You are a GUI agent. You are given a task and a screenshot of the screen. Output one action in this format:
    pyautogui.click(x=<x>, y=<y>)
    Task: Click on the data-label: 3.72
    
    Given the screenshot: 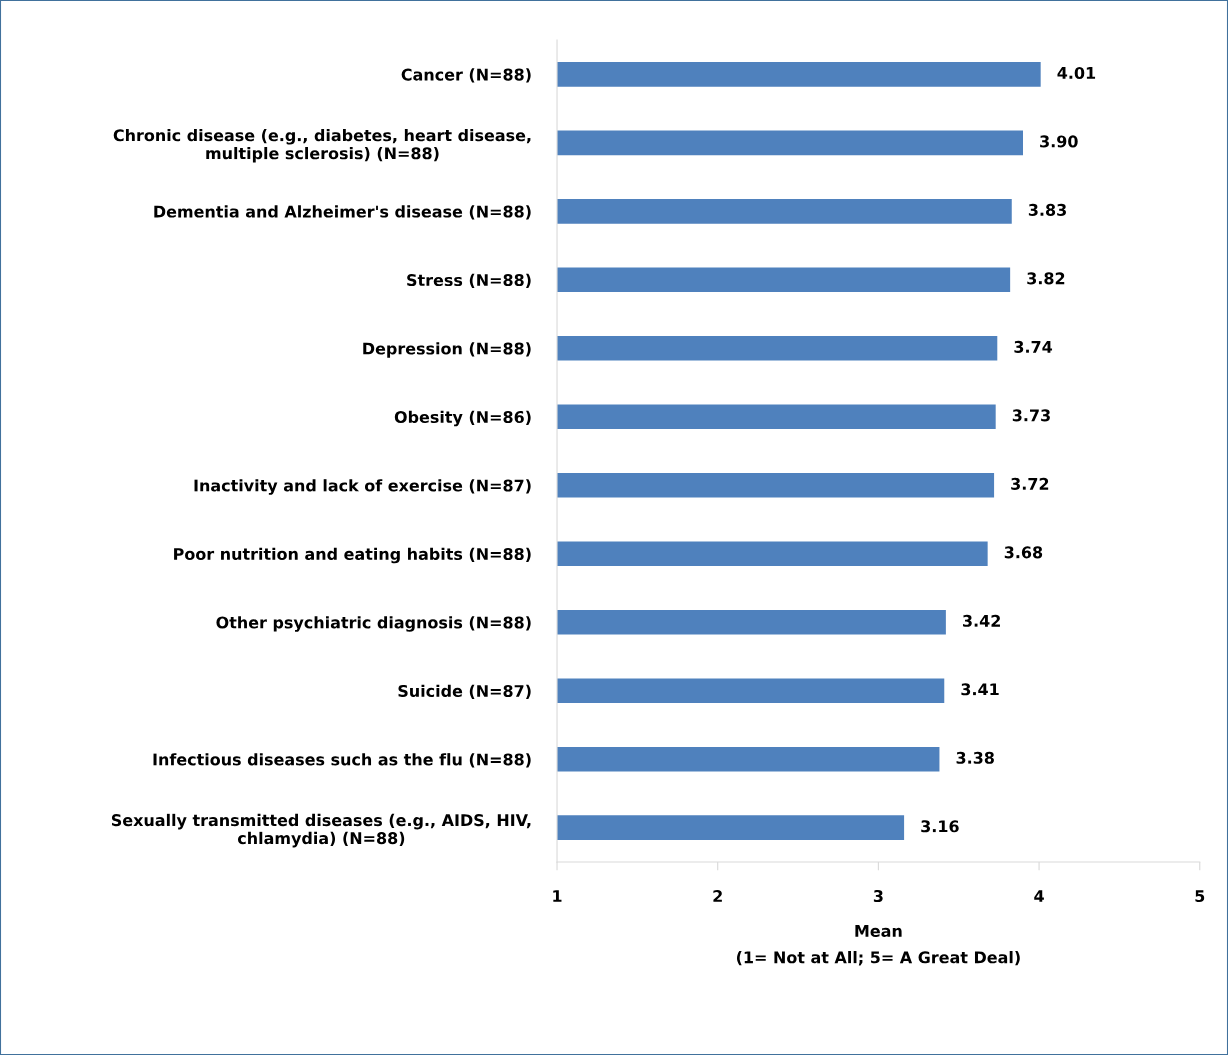 What is the action you would take?
    pyautogui.click(x=1030, y=483)
    